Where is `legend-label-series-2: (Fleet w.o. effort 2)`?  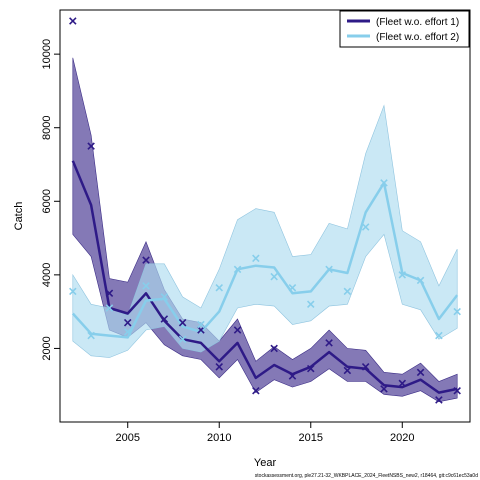 legend-label-series-2: (Fleet w.o. effort 2) is located at coordinates (417, 37).